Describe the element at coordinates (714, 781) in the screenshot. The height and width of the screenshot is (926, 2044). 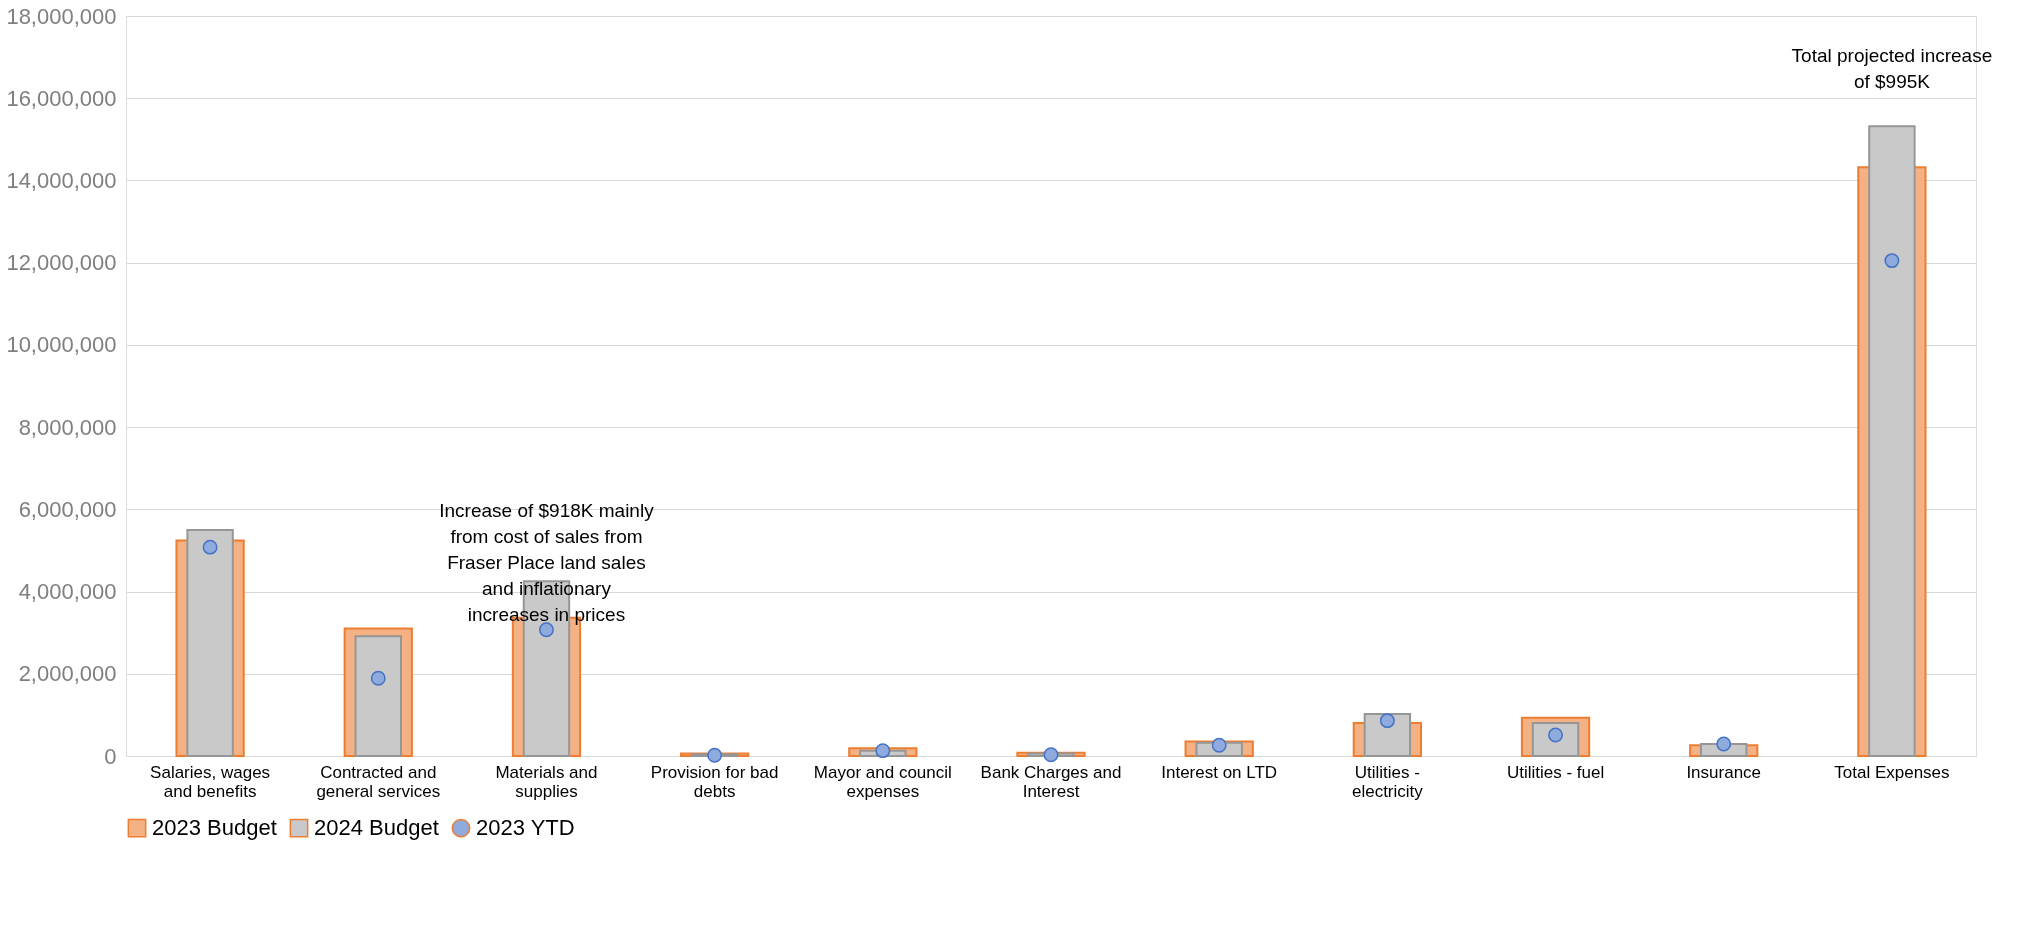
I see `x-tick-label: Provision for bad debts` at that location.